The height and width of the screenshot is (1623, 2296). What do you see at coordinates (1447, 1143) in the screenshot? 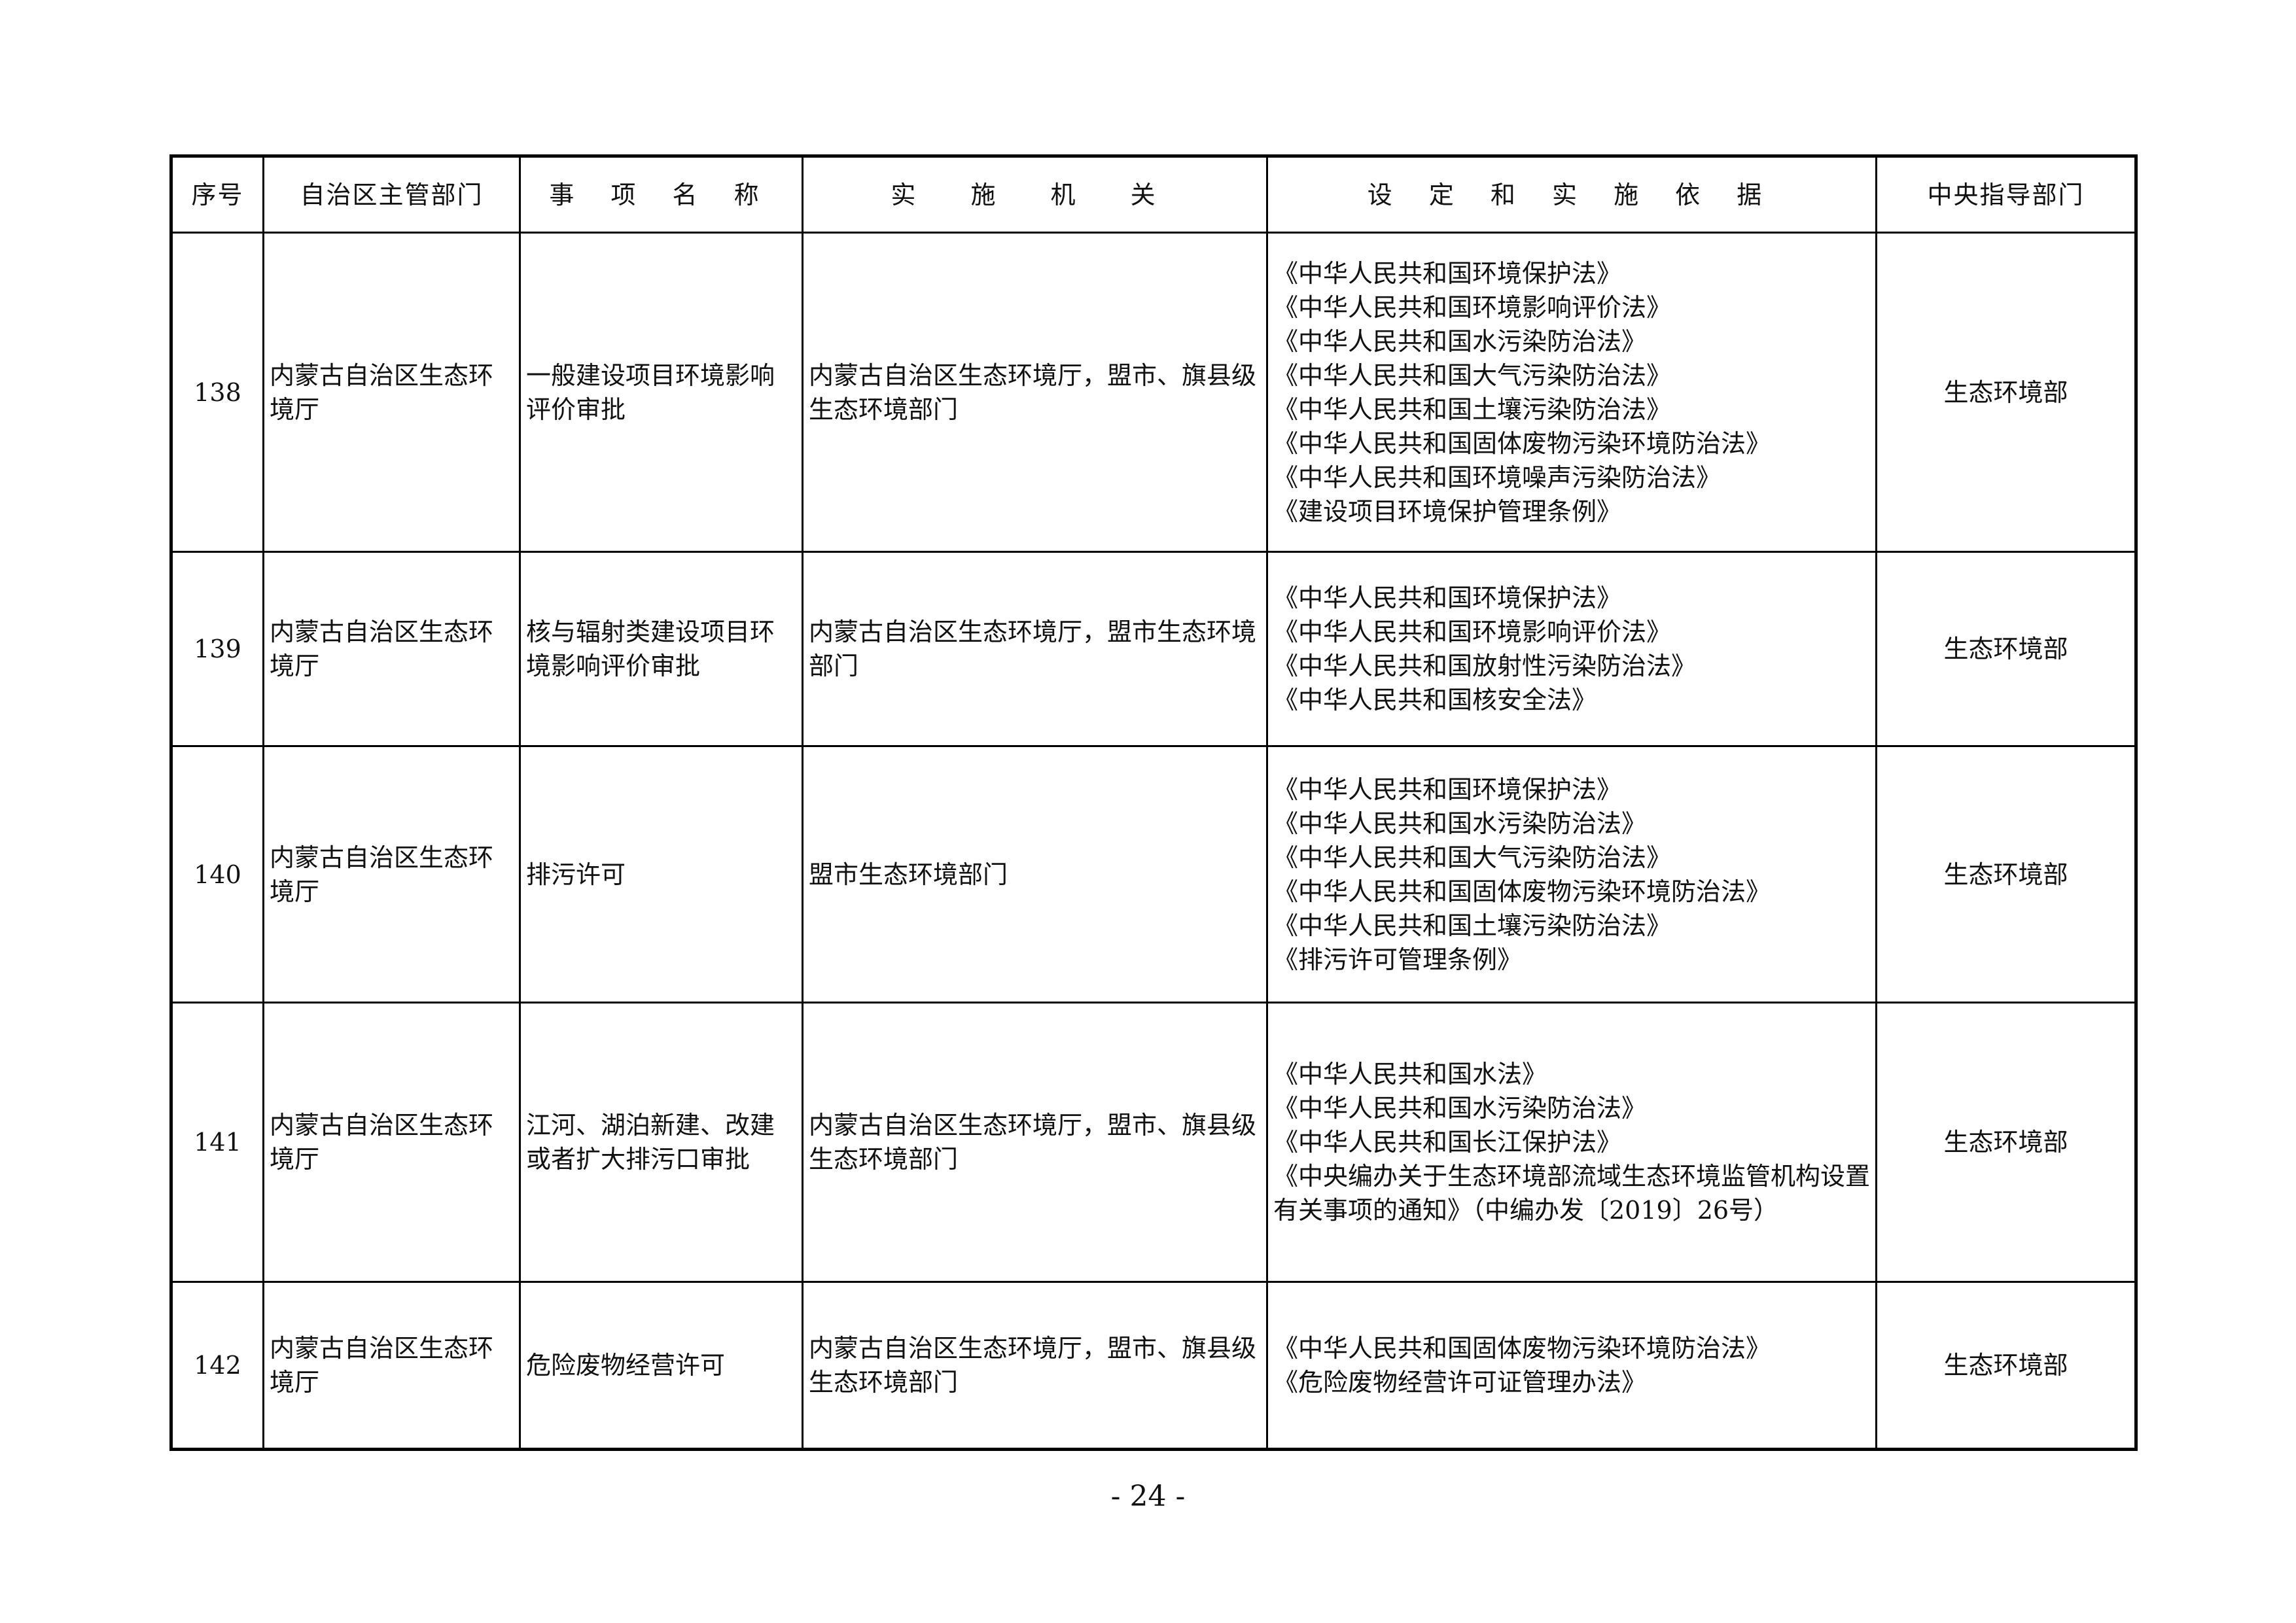
I see `basis-entry: 《中华人民共和国长江保护法》` at bounding box center [1447, 1143].